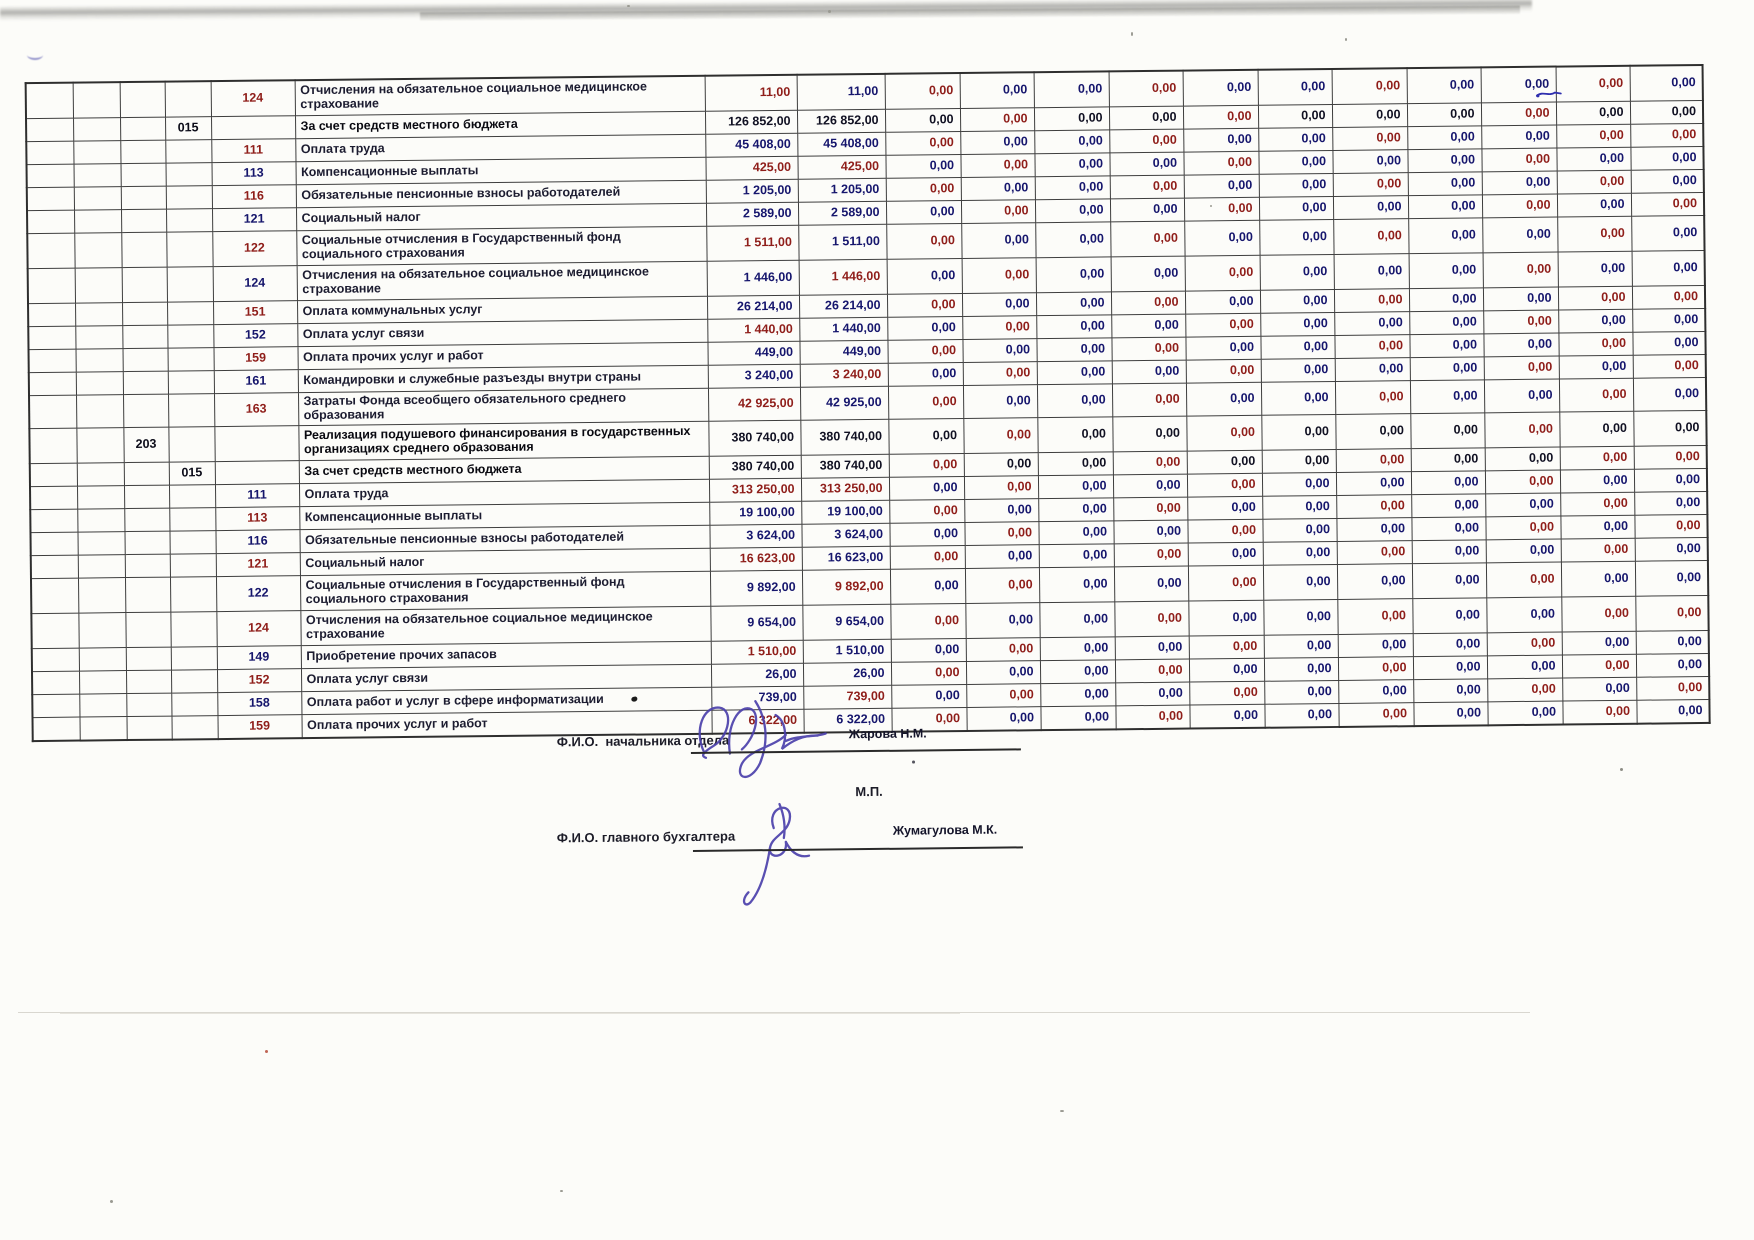  Describe the element at coordinates (945, 830) in the screenshot. I see `accountant-name: Жумагулова М.К.` at that location.